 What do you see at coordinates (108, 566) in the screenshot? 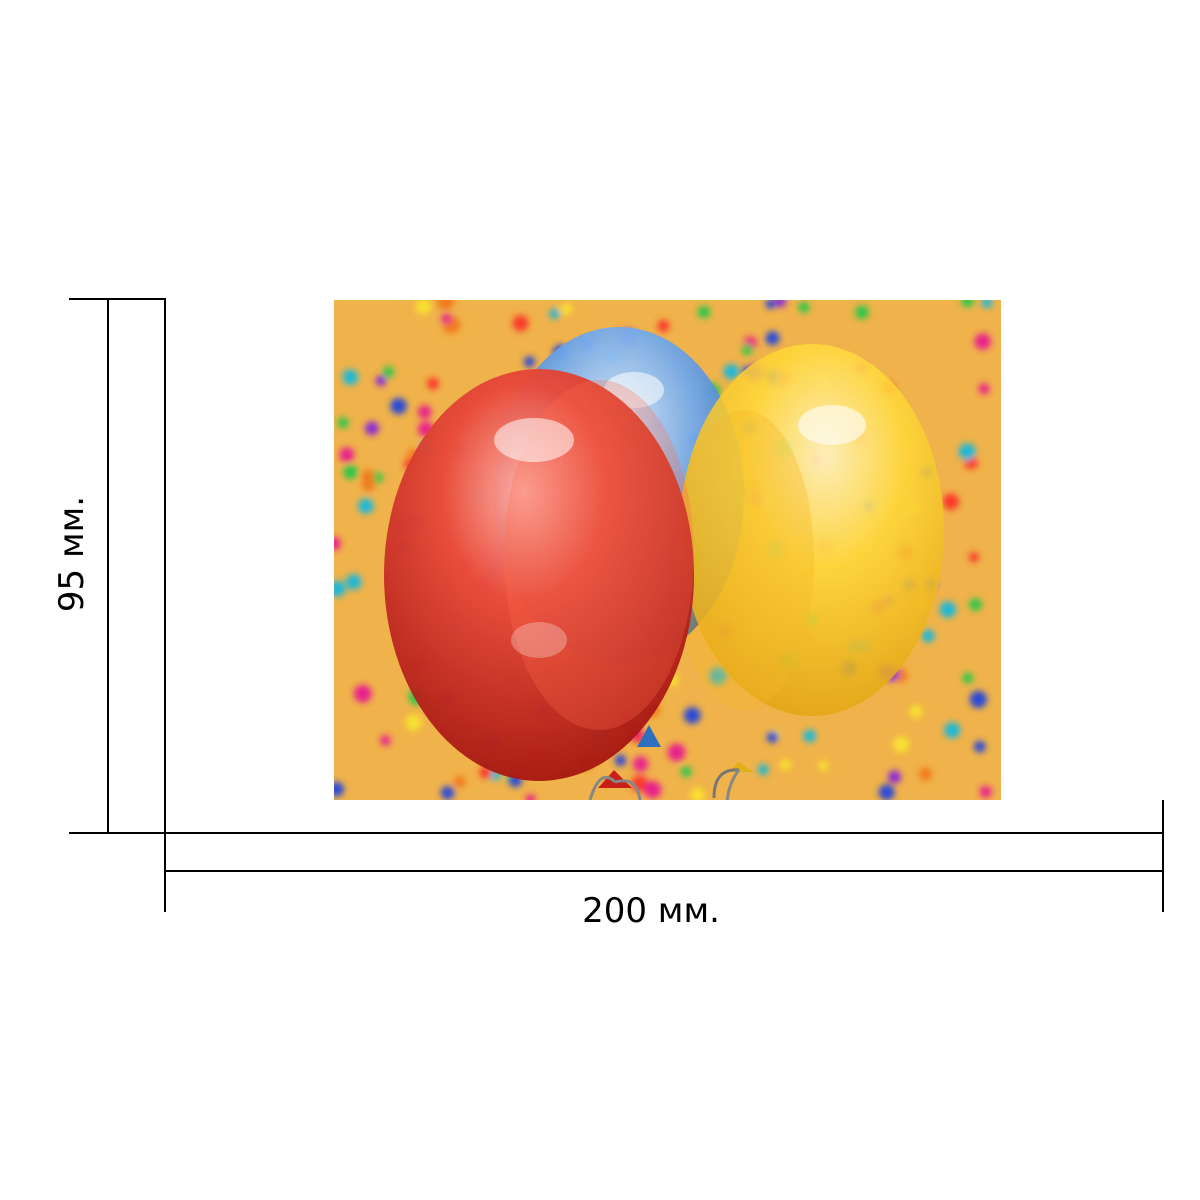
I see `height-dimension-line` at bounding box center [108, 566].